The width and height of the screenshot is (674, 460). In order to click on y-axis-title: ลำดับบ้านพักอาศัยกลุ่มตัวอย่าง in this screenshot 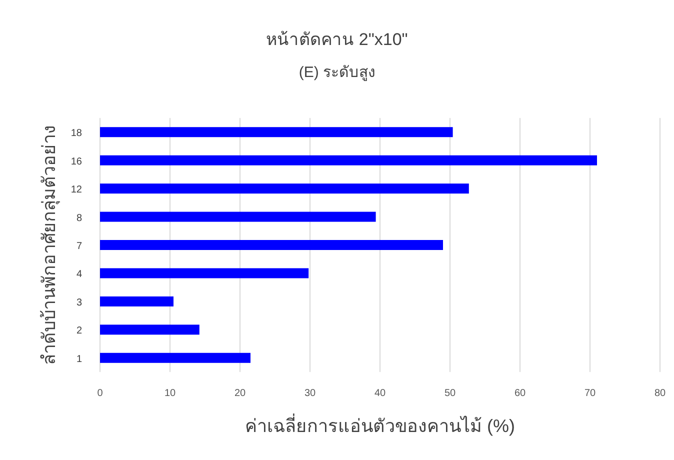, I will do `click(49, 245)`.